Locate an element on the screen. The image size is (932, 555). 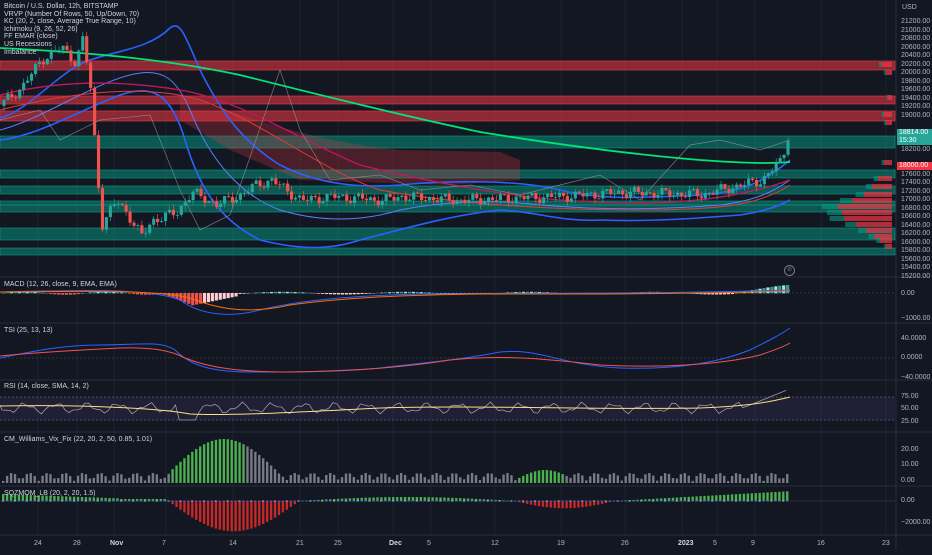
indicator-ichimoku: Ichimoku (9, 26, 52, 26) is located at coordinates (71, 30).